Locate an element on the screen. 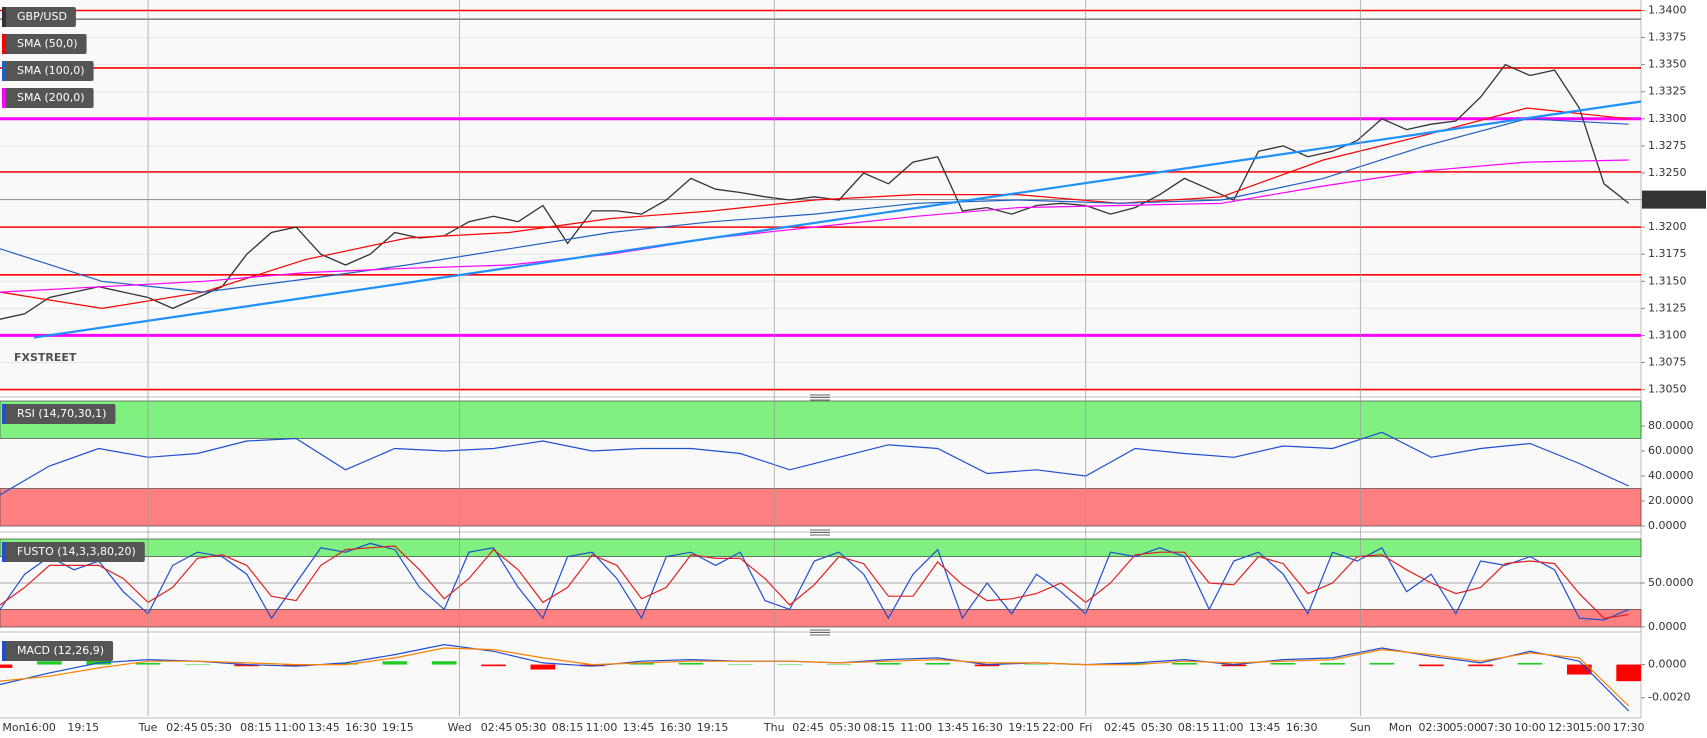 This screenshot has height=738, width=1707. x-tick-label: 07:30 is located at coordinates (1496, 727).